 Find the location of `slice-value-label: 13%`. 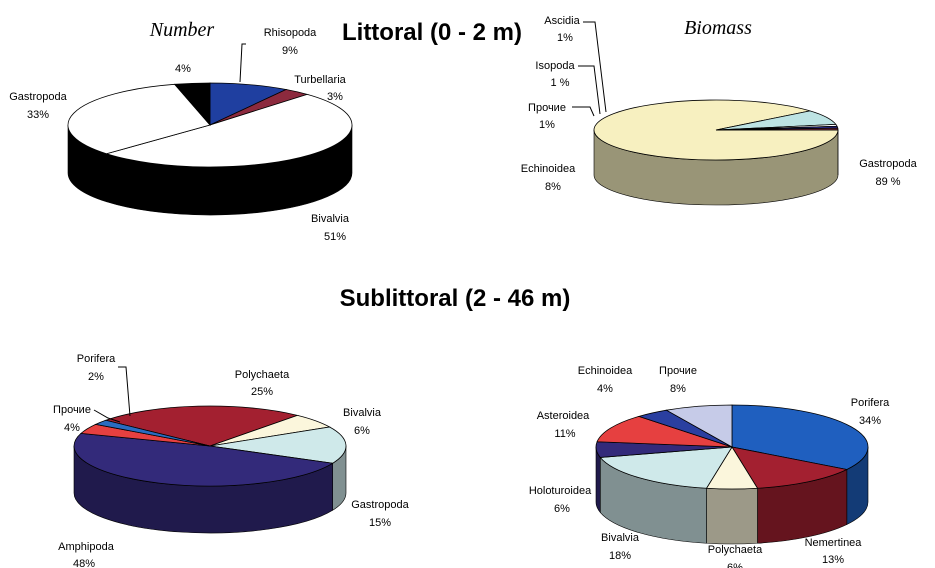

slice-value-label: 13% is located at coordinates (833, 560).